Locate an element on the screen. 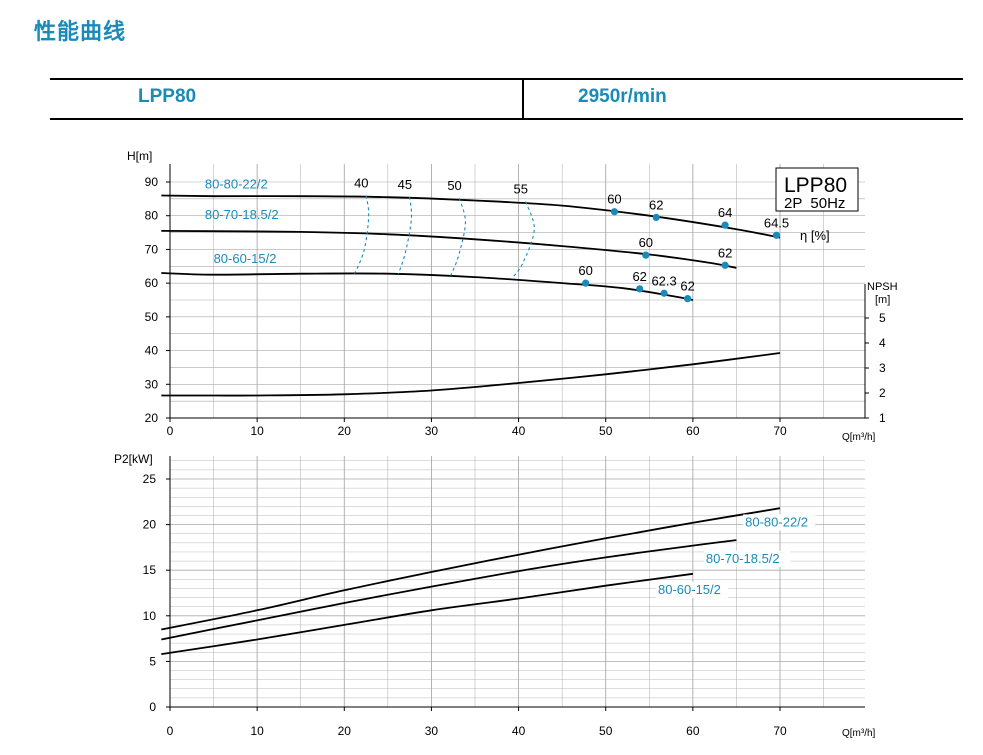 The width and height of the screenshot is (983, 755). y-tick-label: 50 is located at coordinates (152, 317).